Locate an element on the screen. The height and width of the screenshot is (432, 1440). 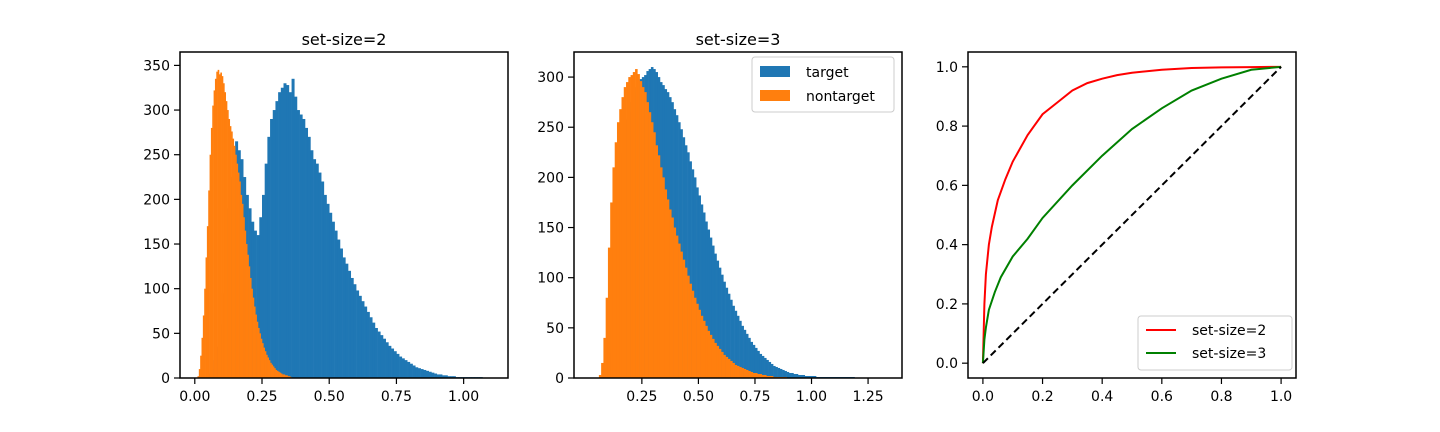
x-tick-label: 0.50 is located at coordinates (329, 397).